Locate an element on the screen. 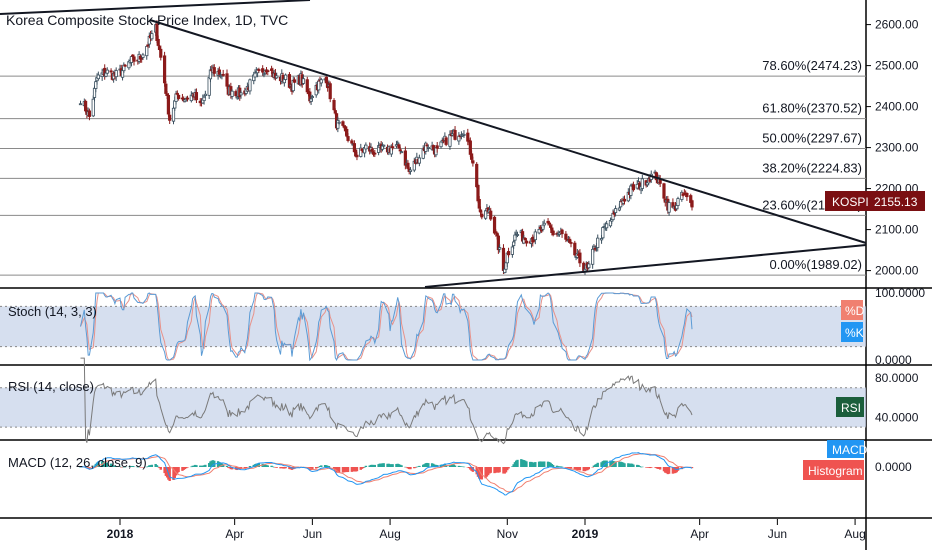  y-tick-label: 2300.00 is located at coordinates (897, 148).